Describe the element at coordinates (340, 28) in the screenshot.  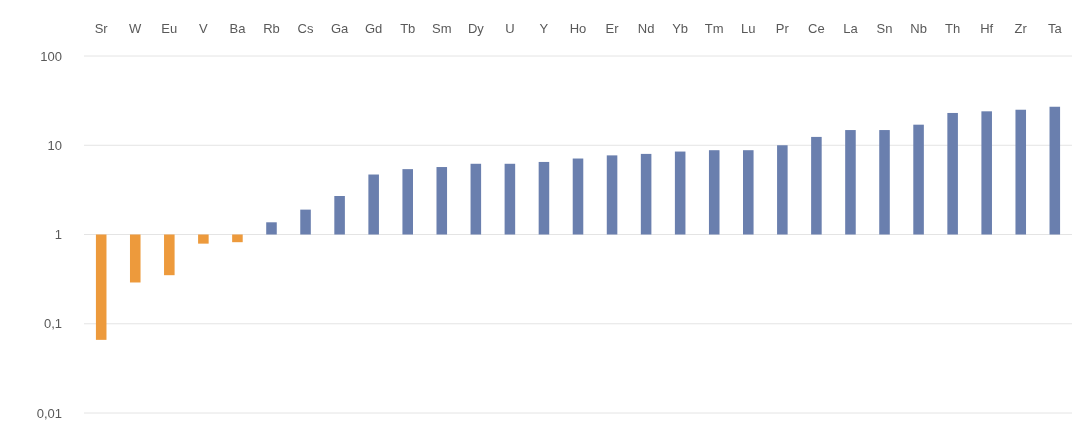
I see `x-tick-label: Ga` at that location.